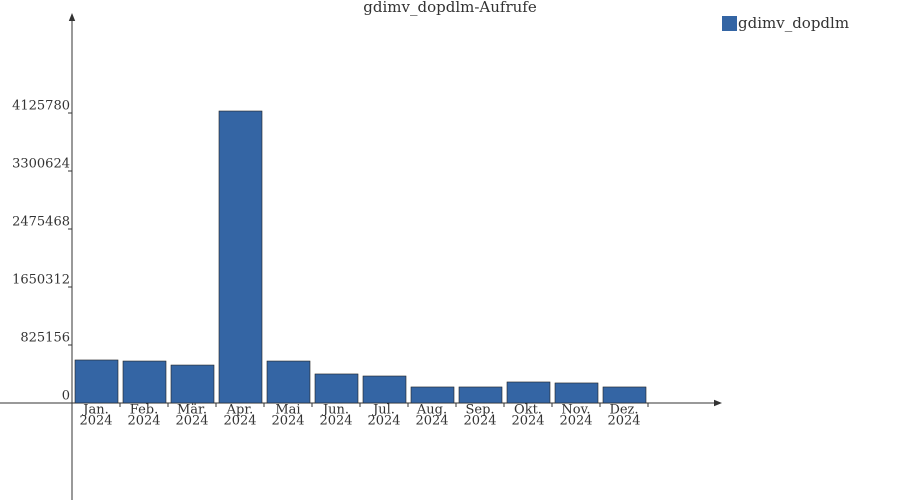 The image size is (900, 500). Describe the element at coordinates (287, 410) in the screenshot. I see `x-tick-label: Mai` at that location.